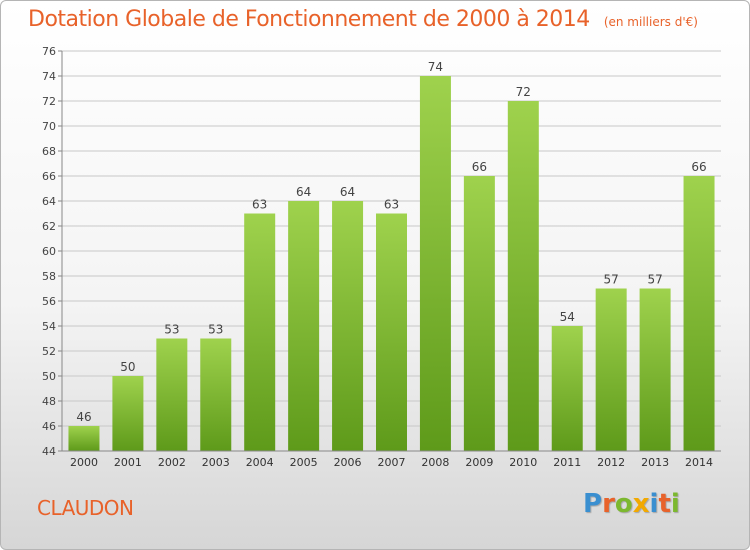 The height and width of the screenshot is (550, 750). What do you see at coordinates (479, 313) in the screenshot?
I see `bar-2009` at bounding box center [479, 313].